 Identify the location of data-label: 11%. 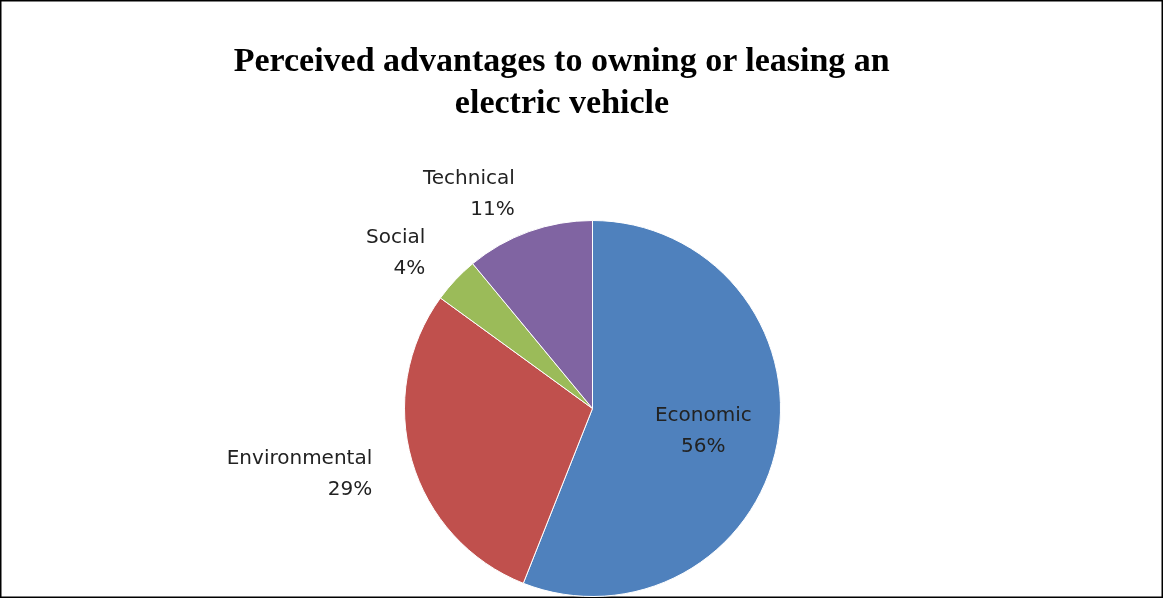
(492, 208).